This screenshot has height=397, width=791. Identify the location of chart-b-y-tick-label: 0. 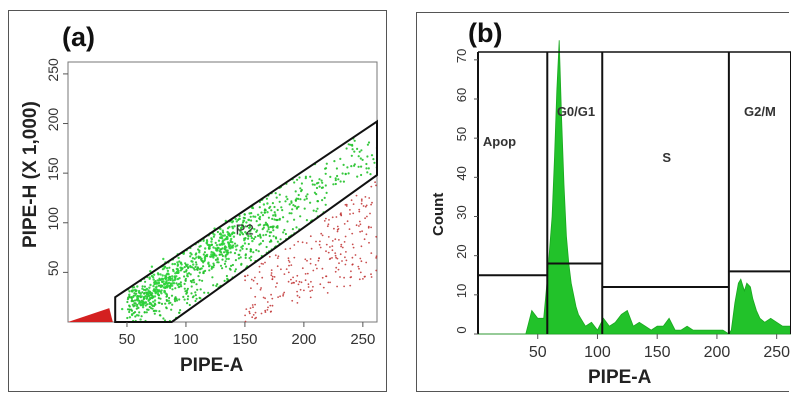
(461, 329).